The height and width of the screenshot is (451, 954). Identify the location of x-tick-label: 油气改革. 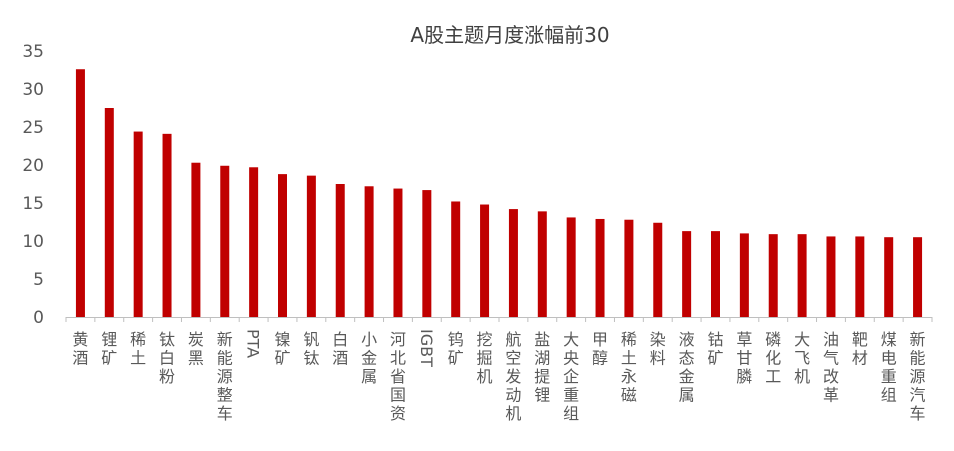
(831, 367).